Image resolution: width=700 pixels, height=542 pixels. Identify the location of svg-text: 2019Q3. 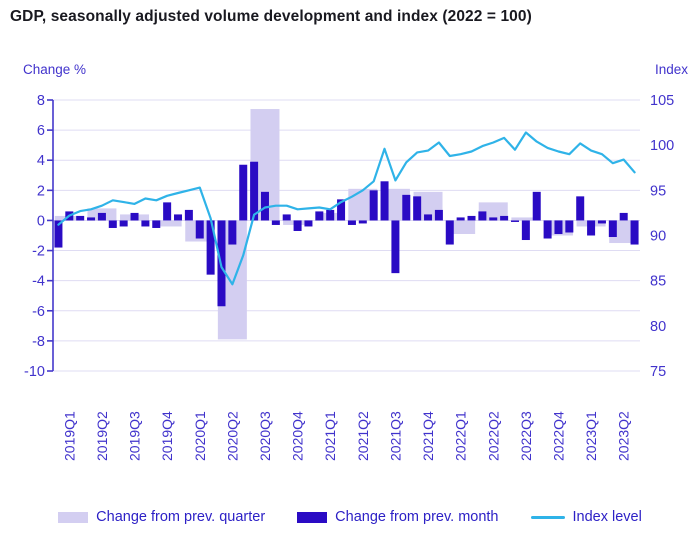
(135, 436).